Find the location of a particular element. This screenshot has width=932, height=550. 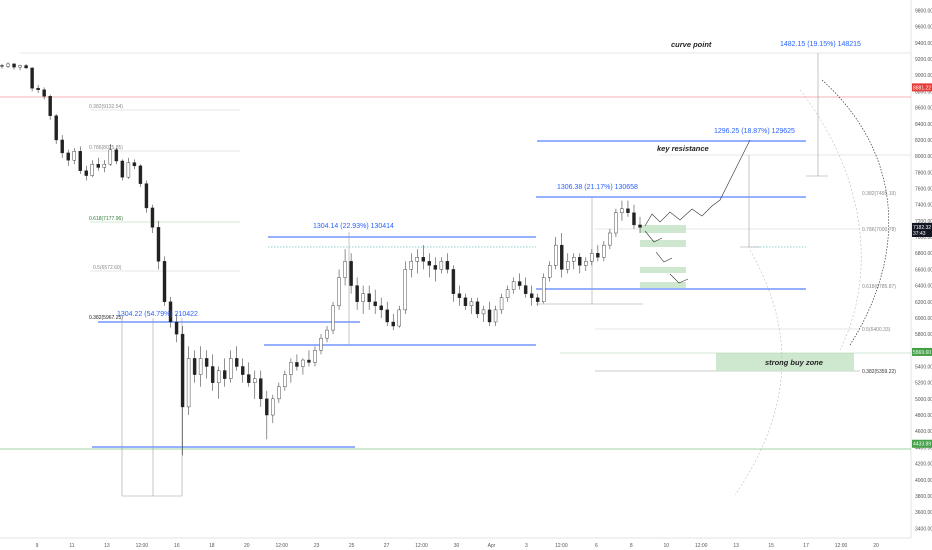

price-badge-label: 37:43 is located at coordinates (919, 234).